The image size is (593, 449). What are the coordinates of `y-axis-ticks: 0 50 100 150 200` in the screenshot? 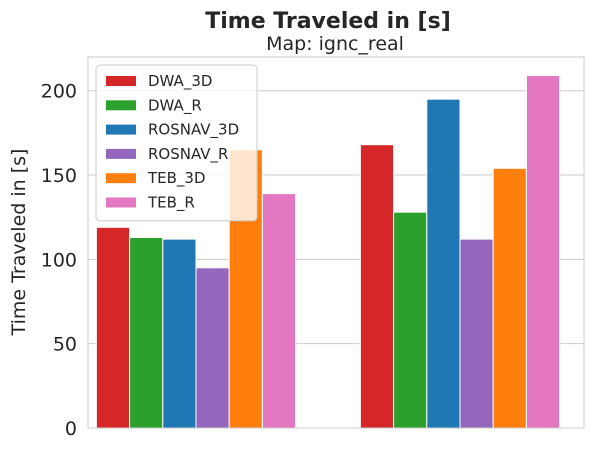 It's located at (59, 260).